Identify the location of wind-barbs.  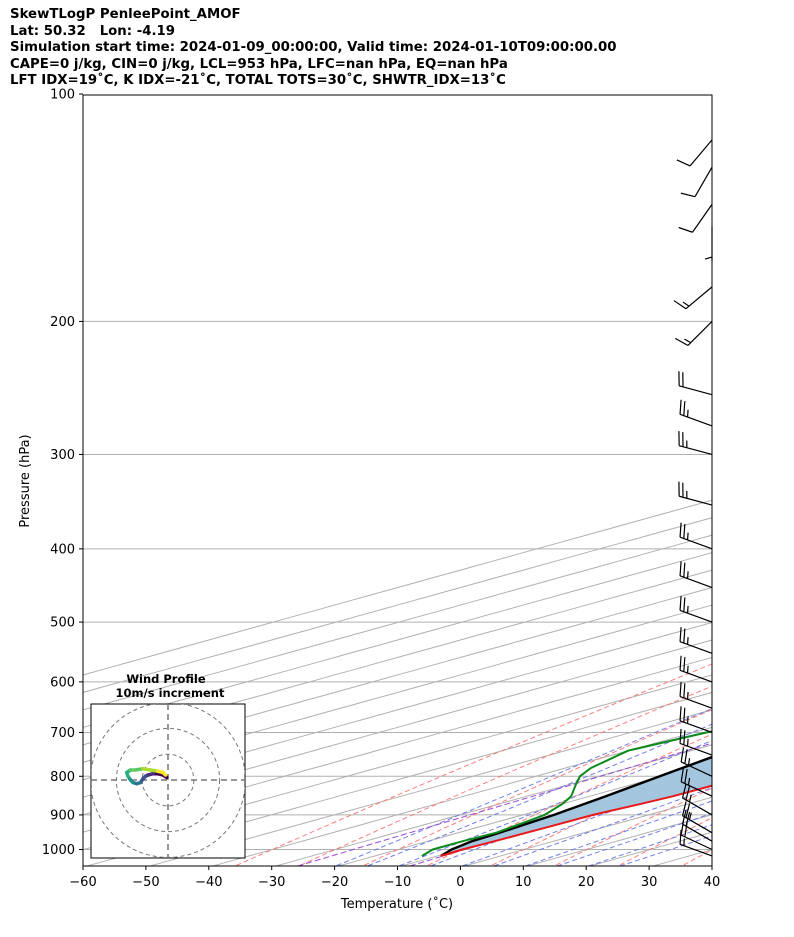
(693, 498).